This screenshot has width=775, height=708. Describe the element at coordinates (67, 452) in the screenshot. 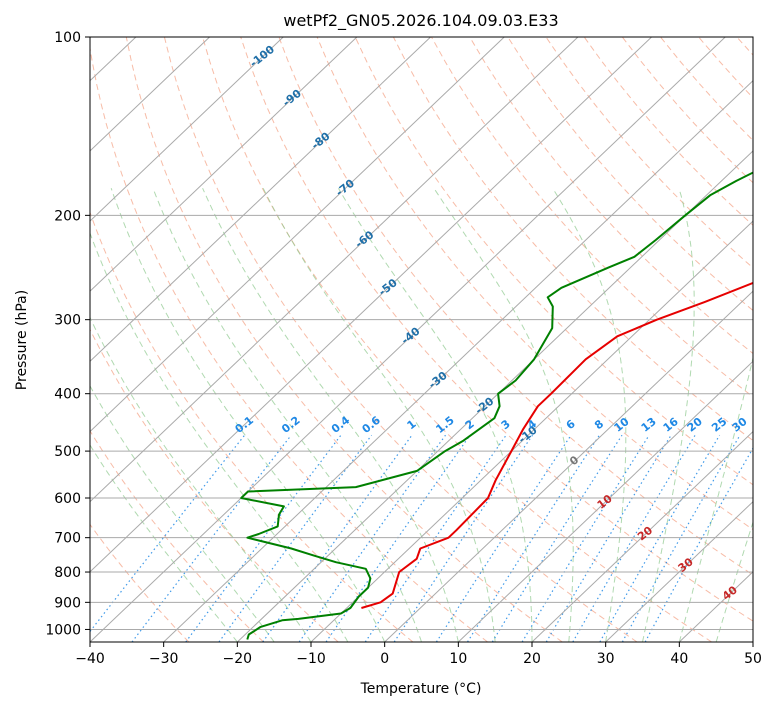

I see `y-tick-label: 500` at that location.